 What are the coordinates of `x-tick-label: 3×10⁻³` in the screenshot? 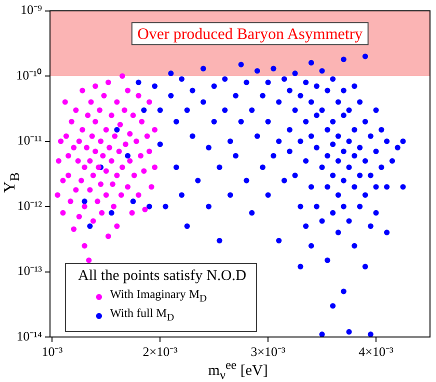 It's located at (268, 352).